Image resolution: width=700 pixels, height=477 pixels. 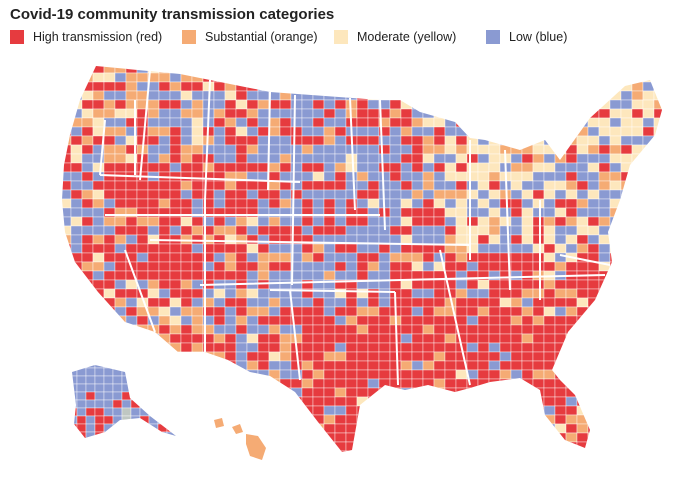 I want to click on legend-item-low: Low (blue), so click(x=526, y=37).